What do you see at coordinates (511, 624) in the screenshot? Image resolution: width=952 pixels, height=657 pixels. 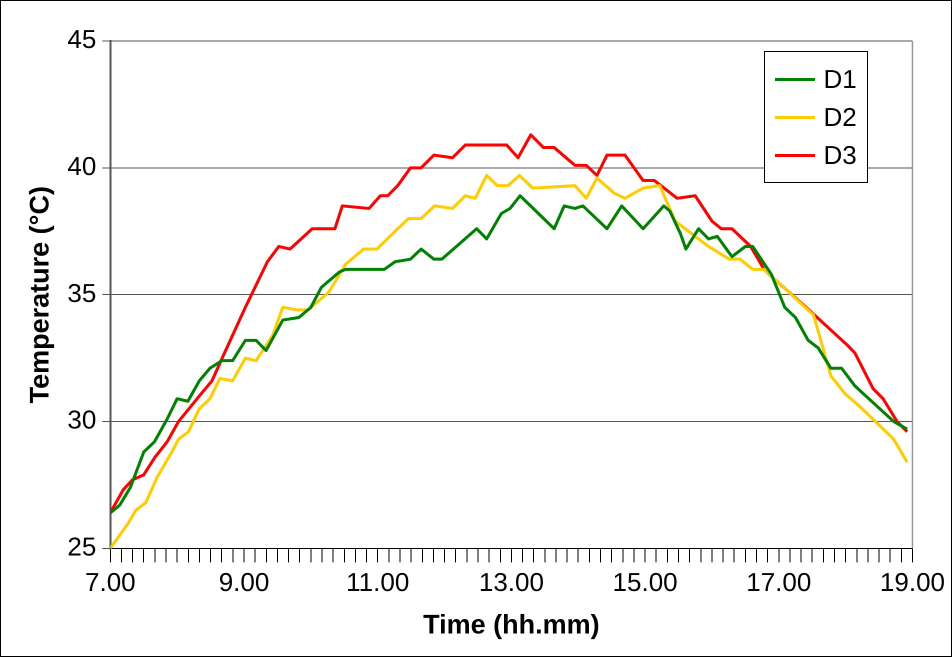 I see `x-axis-title: Time (hh.mm)` at bounding box center [511, 624].